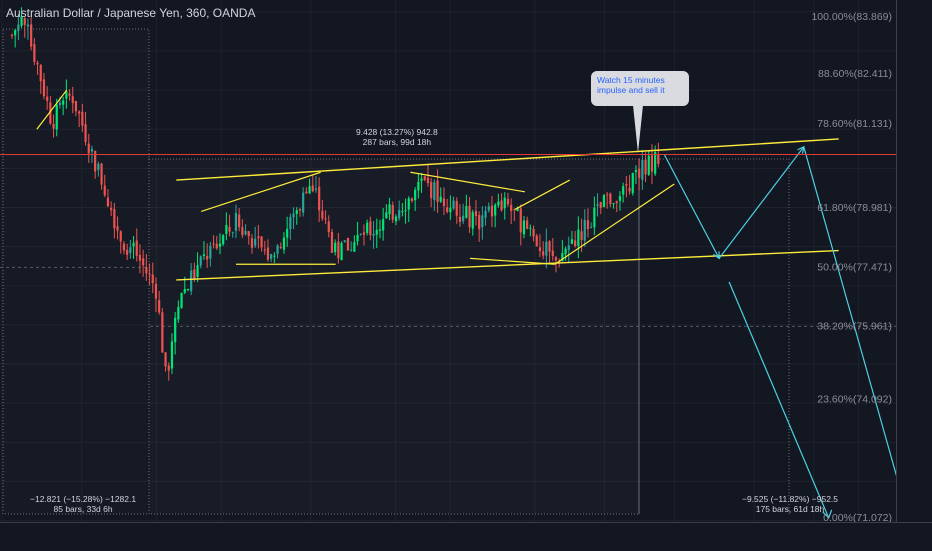  I want to click on measure-top-line2: 287 bars, 99d 18h, so click(397, 142).